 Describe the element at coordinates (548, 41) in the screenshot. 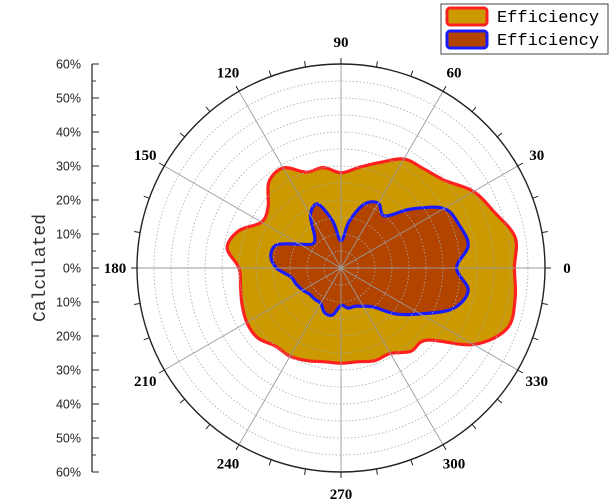

I see `legend-label-2: Efficiency` at that location.